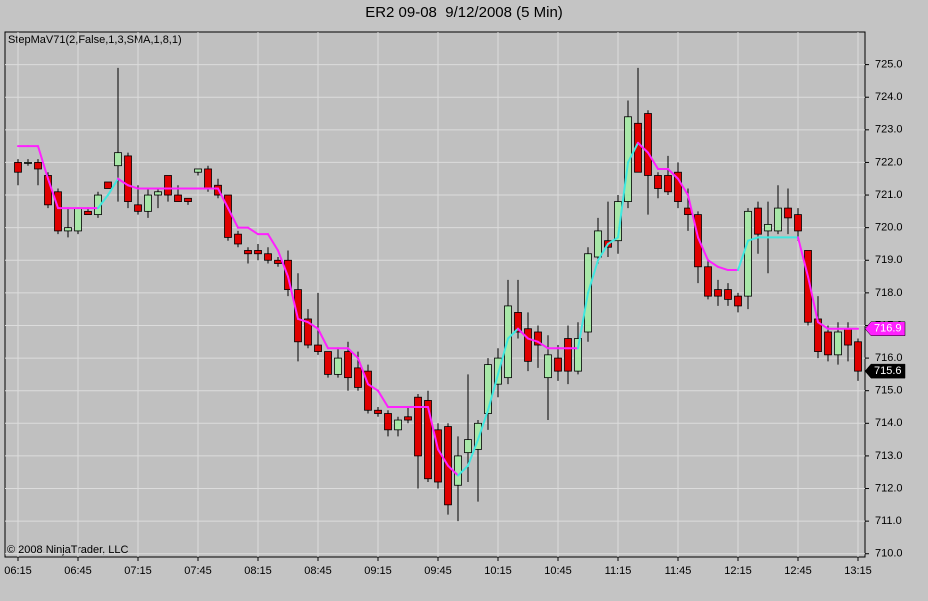 The image size is (928, 601). What do you see at coordinates (18, 571) in the screenshot?
I see `x-tick-label: 06:15` at bounding box center [18, 571].